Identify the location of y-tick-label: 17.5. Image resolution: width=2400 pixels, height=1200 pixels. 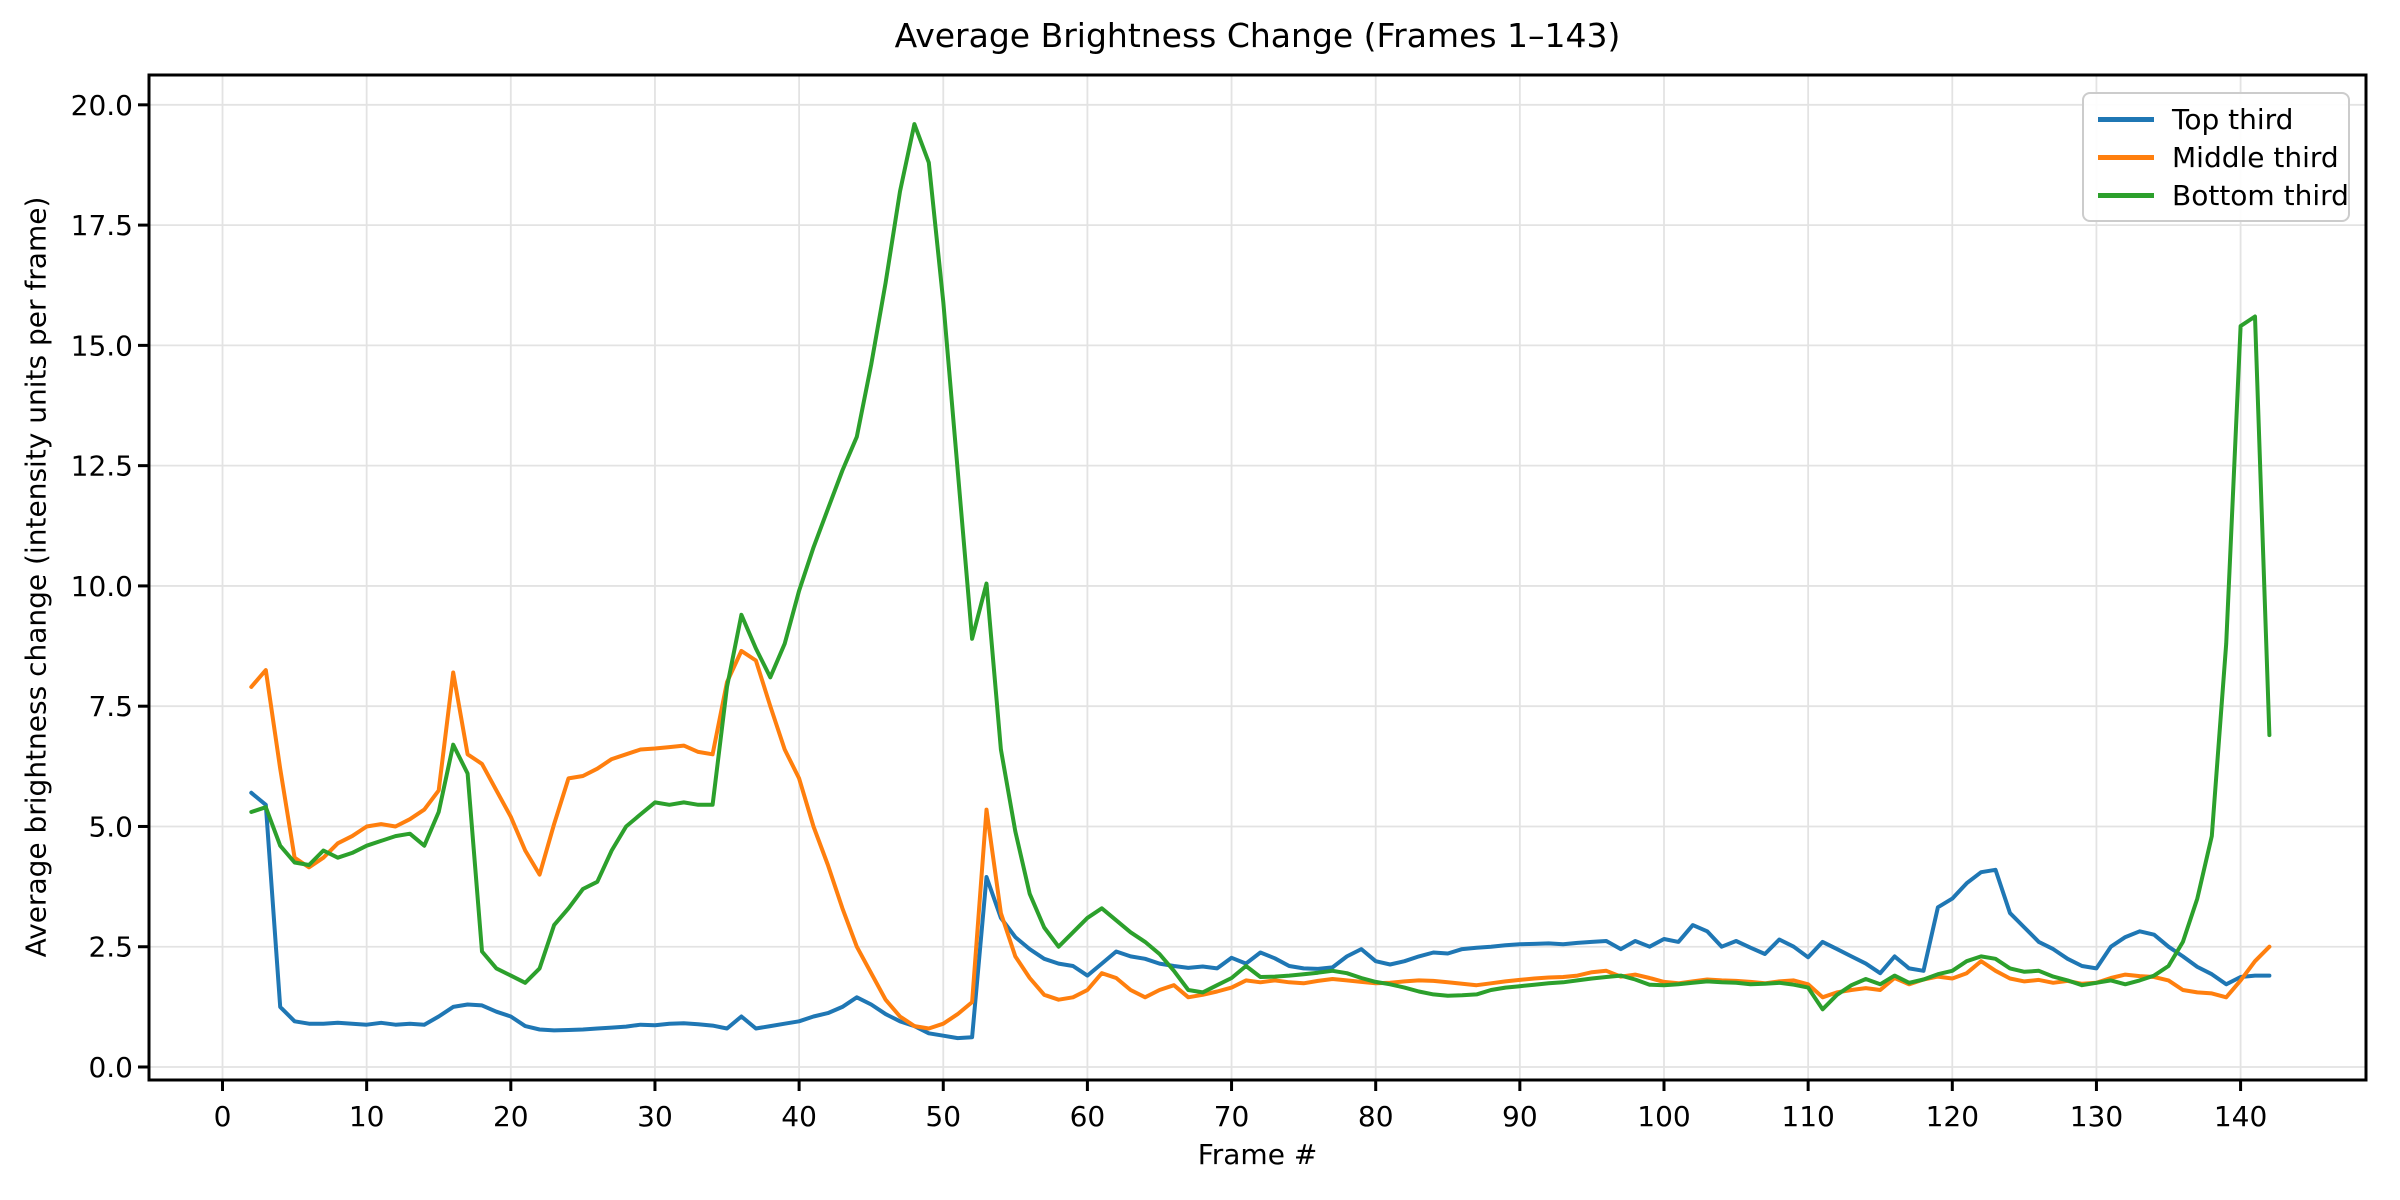
(102, 225).